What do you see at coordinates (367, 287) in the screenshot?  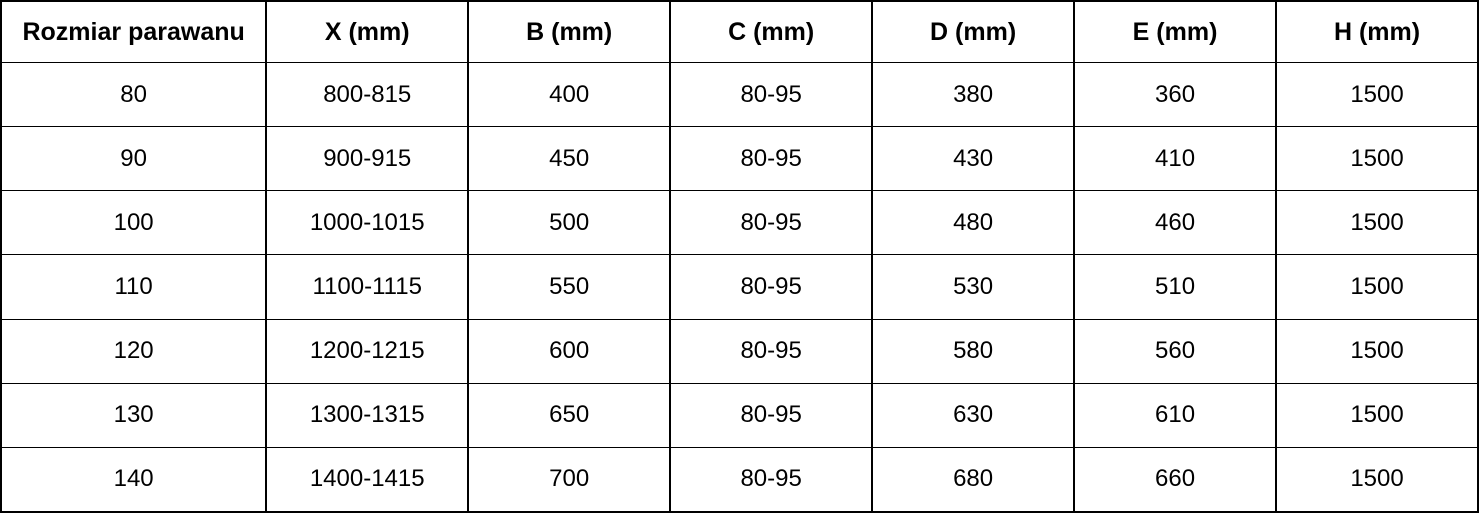 I see `table-cell: 1100-1115` at bounding box center [367, 287].